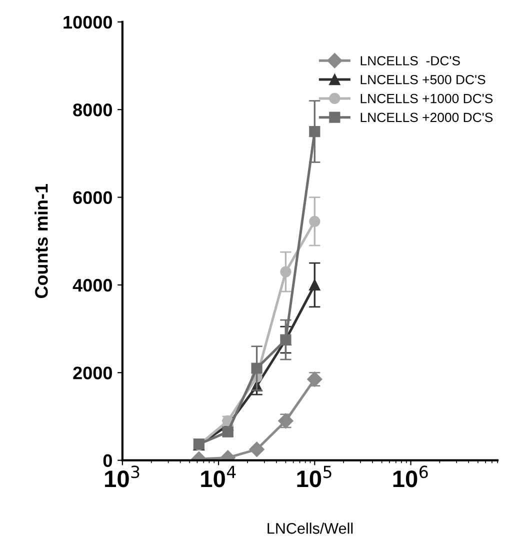 This screenshot has width=521, height=548. What do you see at coordinates (107, 461) in the screenshot?
I see `y-tick-label: 0` at bounding box center [107, 461].